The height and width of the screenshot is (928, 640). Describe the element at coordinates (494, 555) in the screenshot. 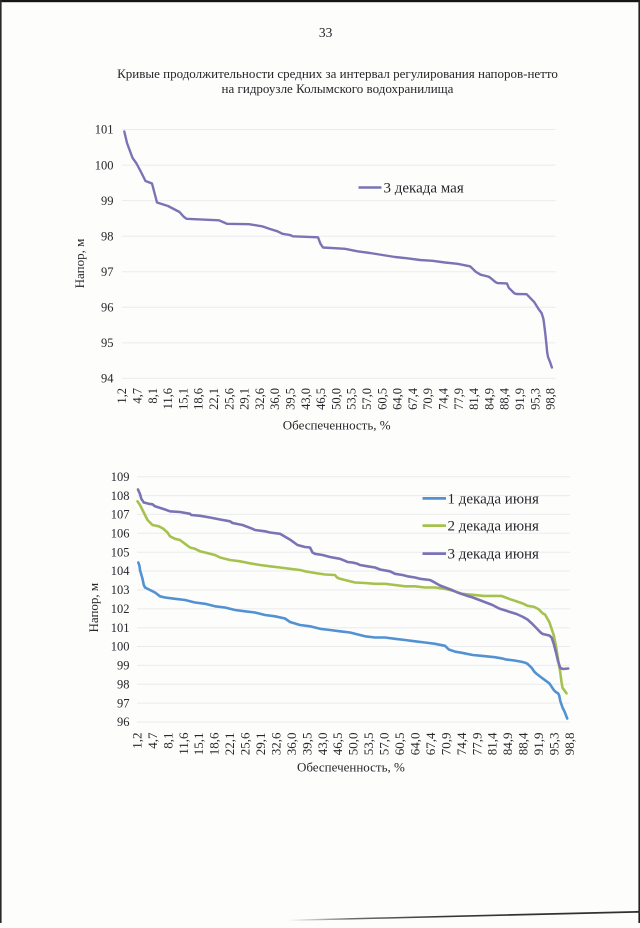

I see `svg-text: 3 декада июня` at that location.